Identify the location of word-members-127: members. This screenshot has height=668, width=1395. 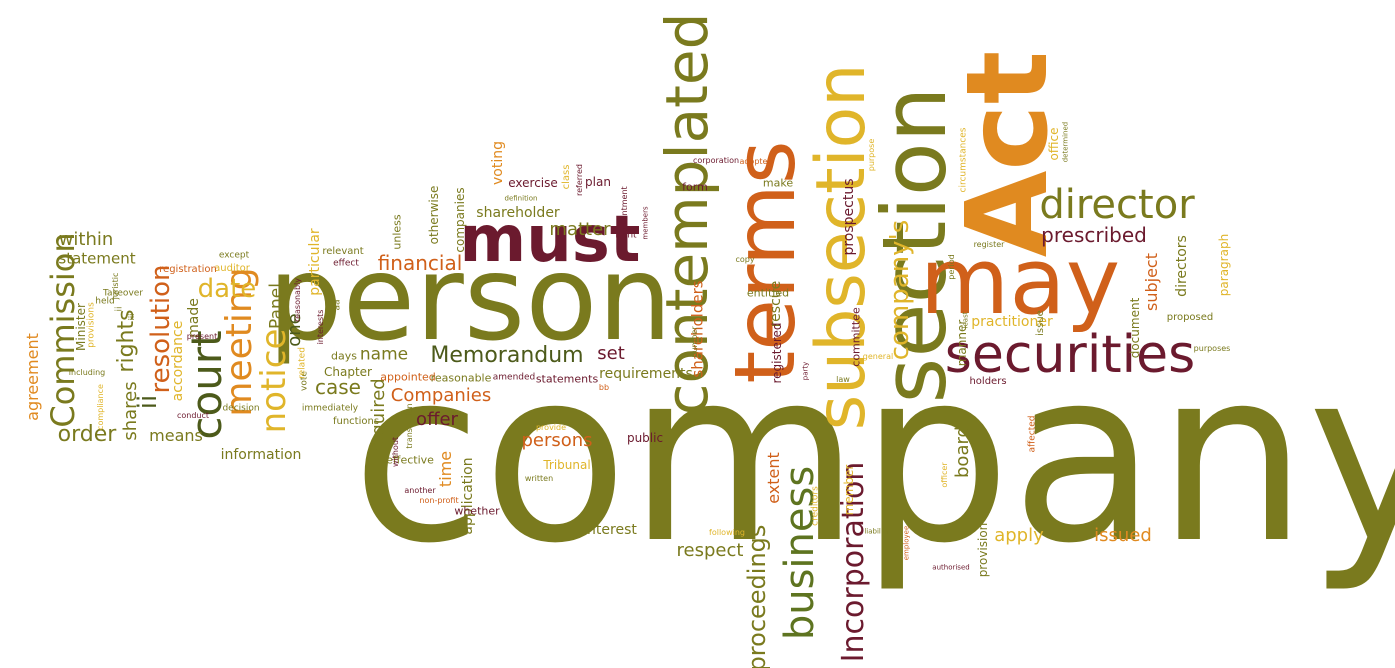
(645, 223).